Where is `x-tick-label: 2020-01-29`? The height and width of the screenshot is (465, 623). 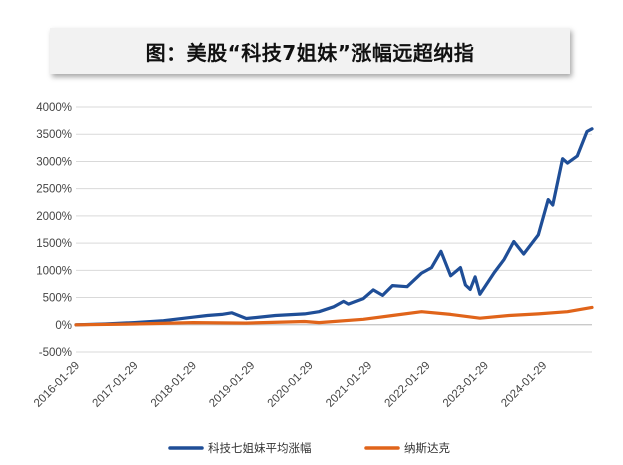
x-tick-label: 2020-01-29 is located at coordinates (291, 385).